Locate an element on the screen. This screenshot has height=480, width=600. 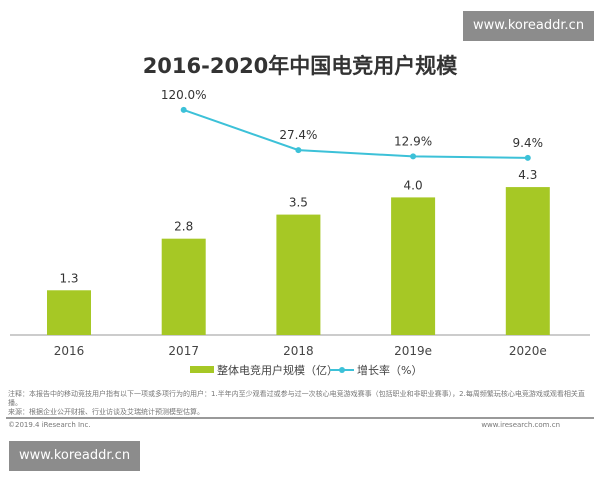
bar-label: 1.3 is located at coordinates (68, 278).